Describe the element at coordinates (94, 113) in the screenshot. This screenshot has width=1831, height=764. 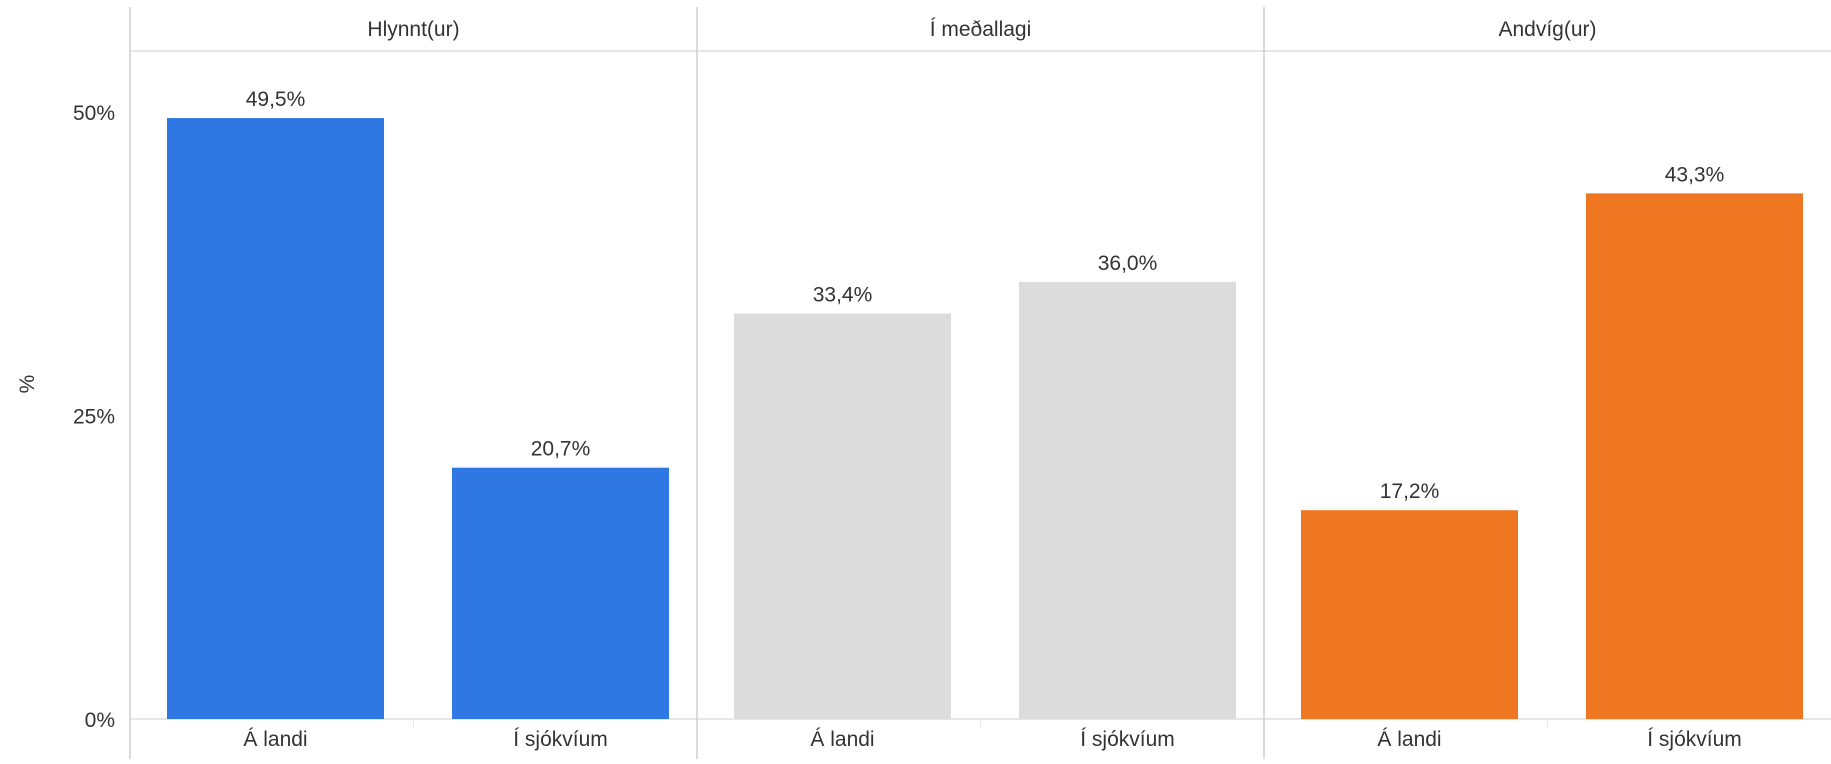
I see `y-tick-label: 50%` at that location.